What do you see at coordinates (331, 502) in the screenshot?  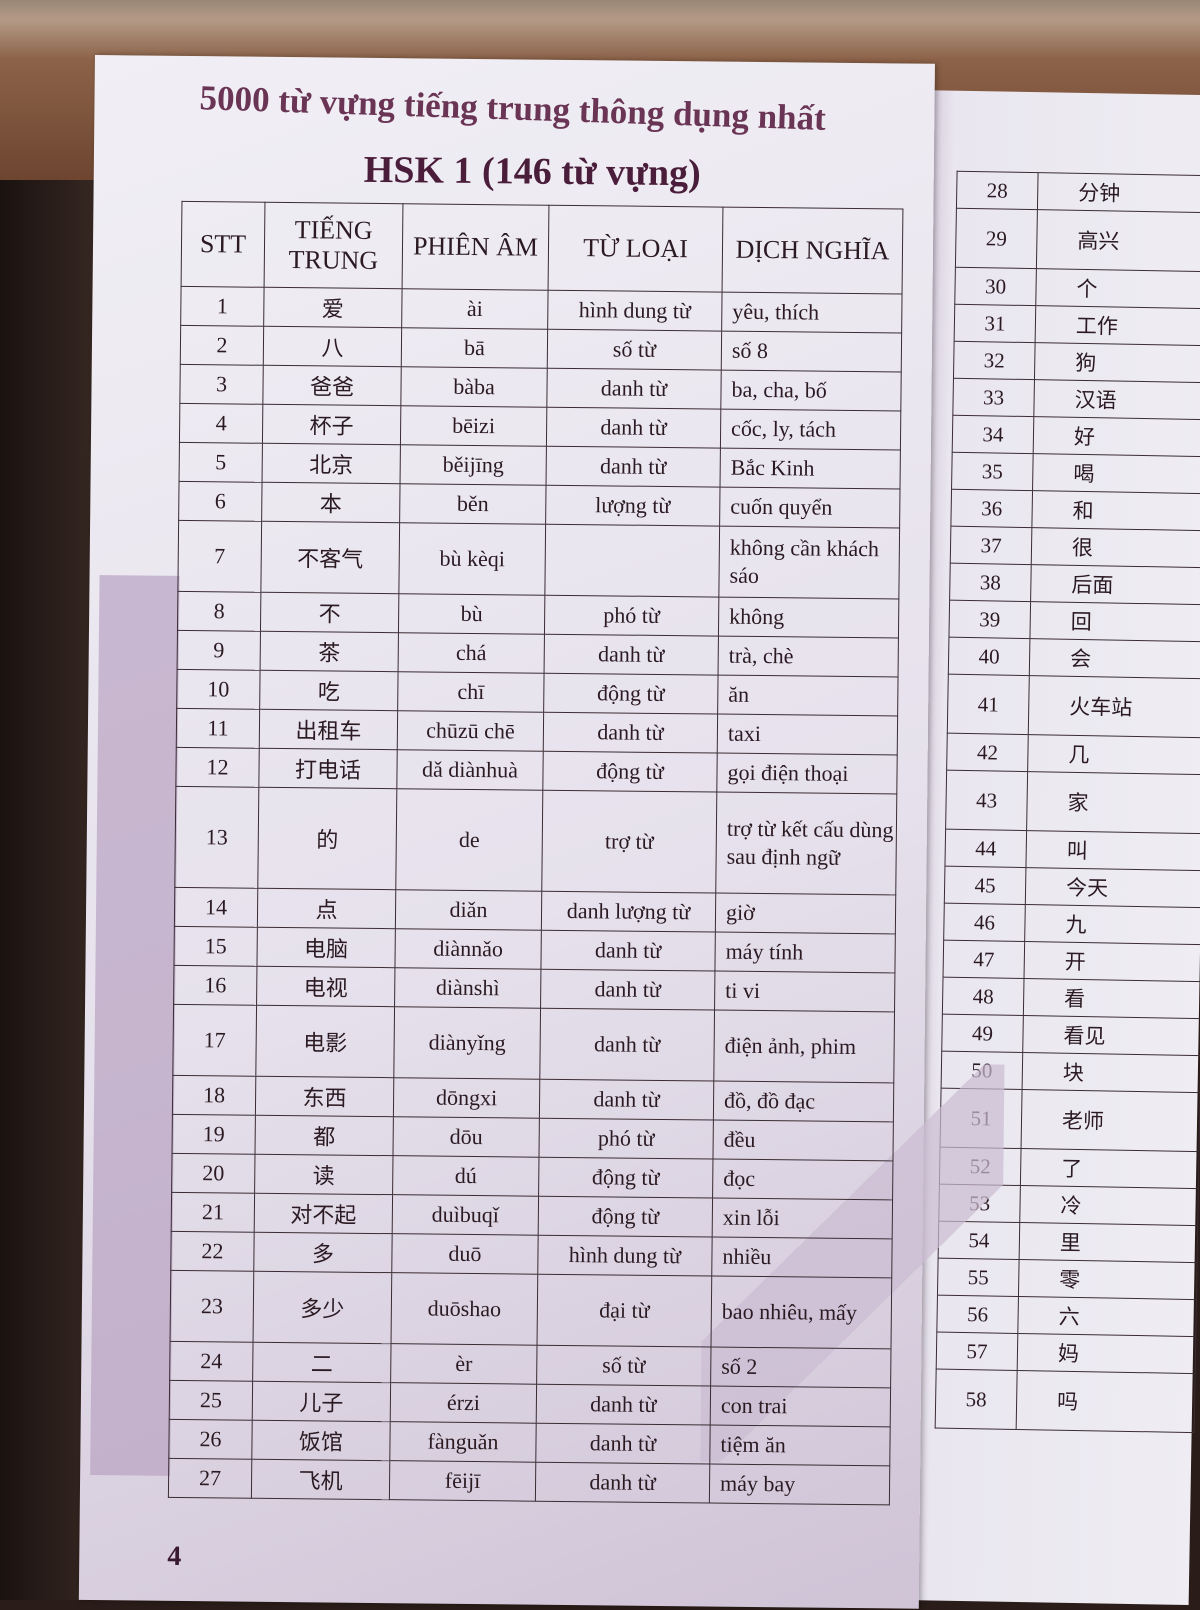 I see `chinese-cell: 本` at bounding box center [331, 502].